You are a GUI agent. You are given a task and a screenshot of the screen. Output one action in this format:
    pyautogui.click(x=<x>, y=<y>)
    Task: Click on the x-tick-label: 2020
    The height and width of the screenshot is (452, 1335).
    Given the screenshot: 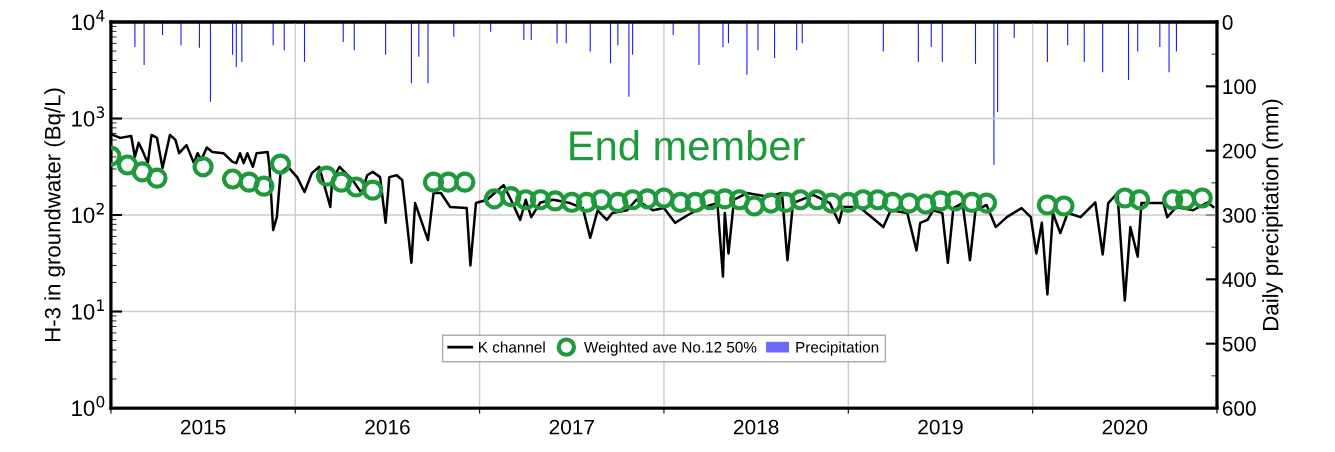 What is the action you would take?
    pyautogui.click(x=1125, y=427)
    